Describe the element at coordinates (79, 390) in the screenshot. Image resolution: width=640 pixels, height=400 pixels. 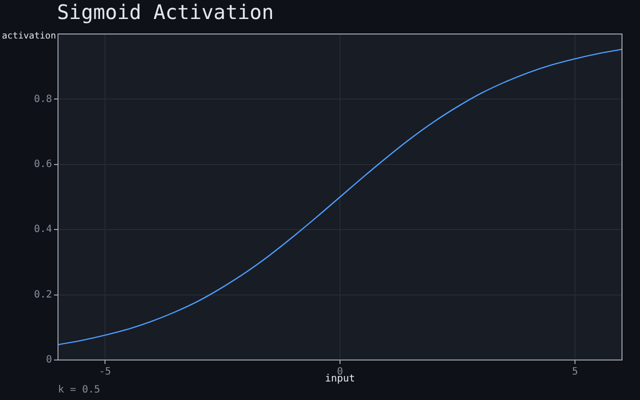
I see `text: k = 0.5` at that location.